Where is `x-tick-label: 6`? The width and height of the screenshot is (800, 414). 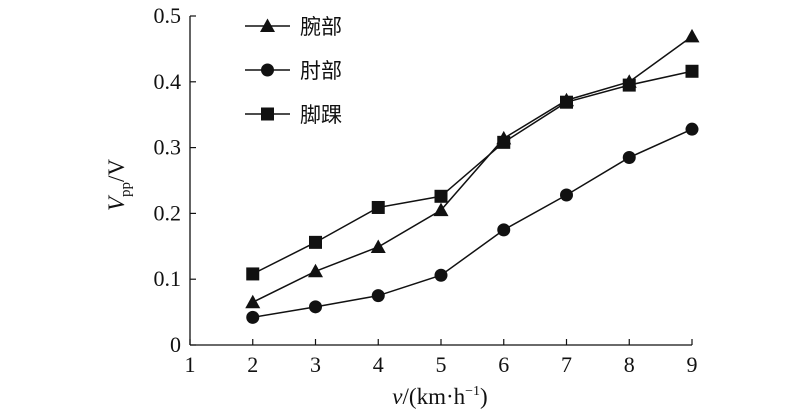 x-tick-label: 6 is located at coordinates (503, 364).